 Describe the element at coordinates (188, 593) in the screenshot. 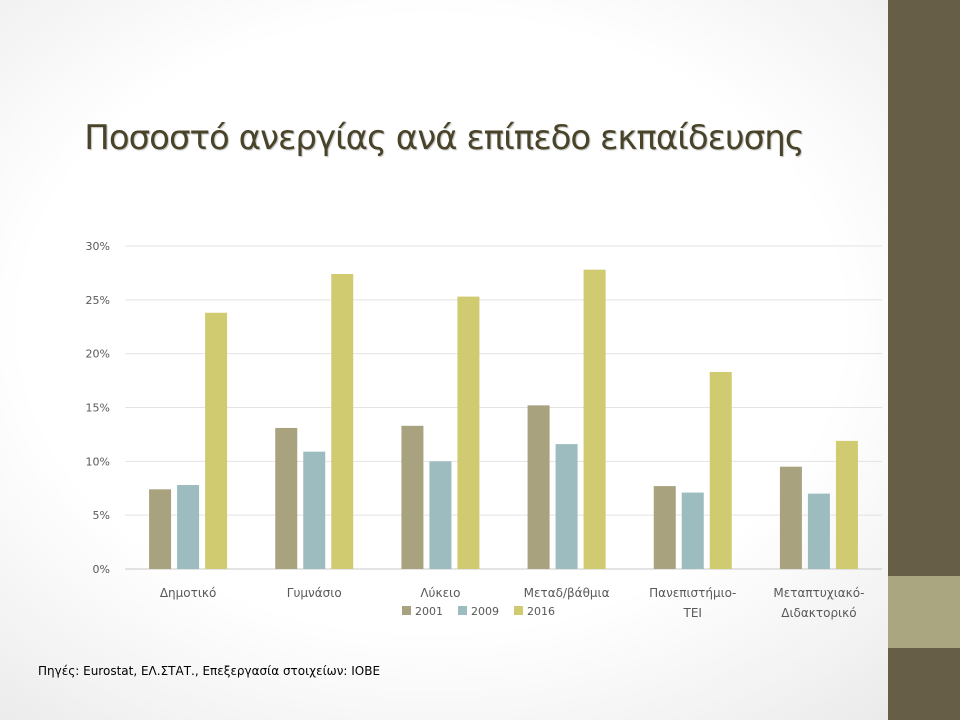

I see `x-category-label: Δημοτικό` at that location.